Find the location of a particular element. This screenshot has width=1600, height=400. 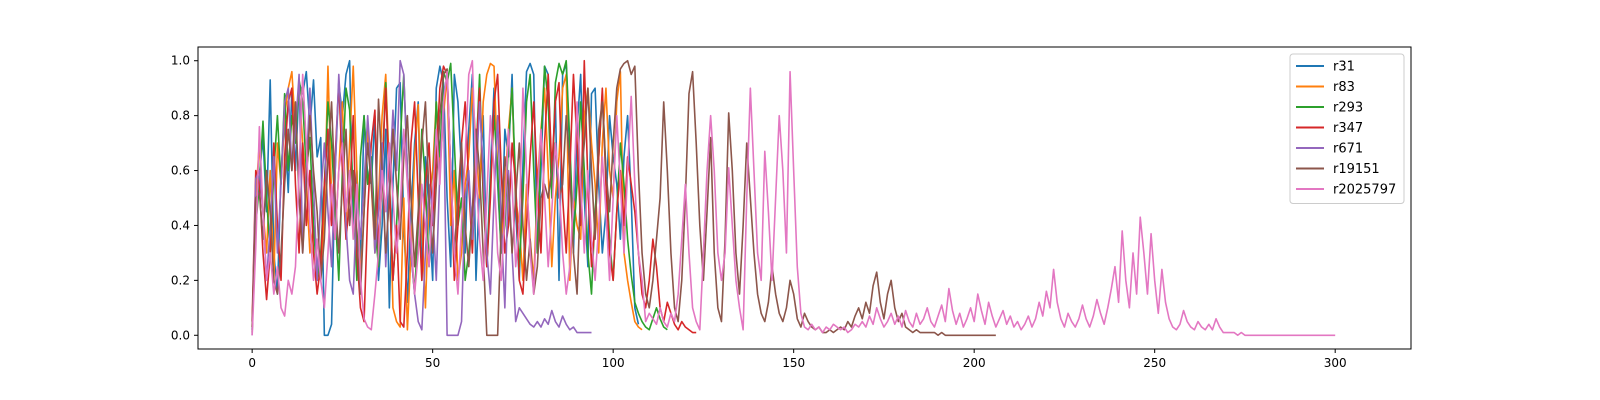

y-tick-label: 0.8 is located at coordinates (180, 116).